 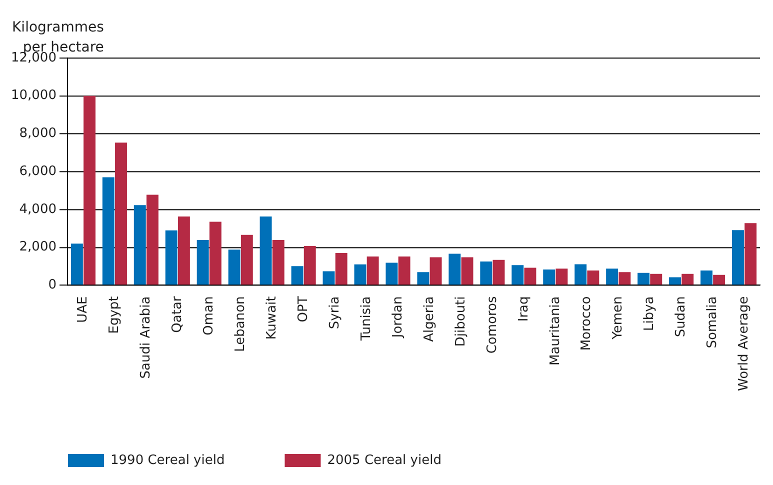 I want to click on x-tick-label: Mauritania, so click(x=555, y=331).